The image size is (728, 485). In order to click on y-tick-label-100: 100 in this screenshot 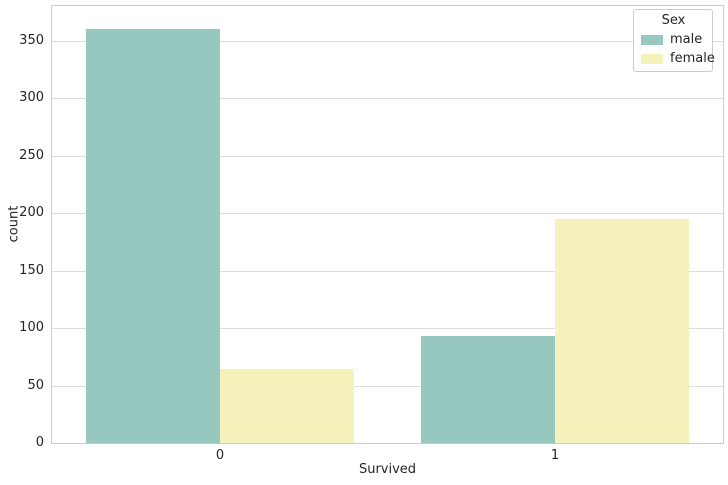, I will do `click(31, 327)`.